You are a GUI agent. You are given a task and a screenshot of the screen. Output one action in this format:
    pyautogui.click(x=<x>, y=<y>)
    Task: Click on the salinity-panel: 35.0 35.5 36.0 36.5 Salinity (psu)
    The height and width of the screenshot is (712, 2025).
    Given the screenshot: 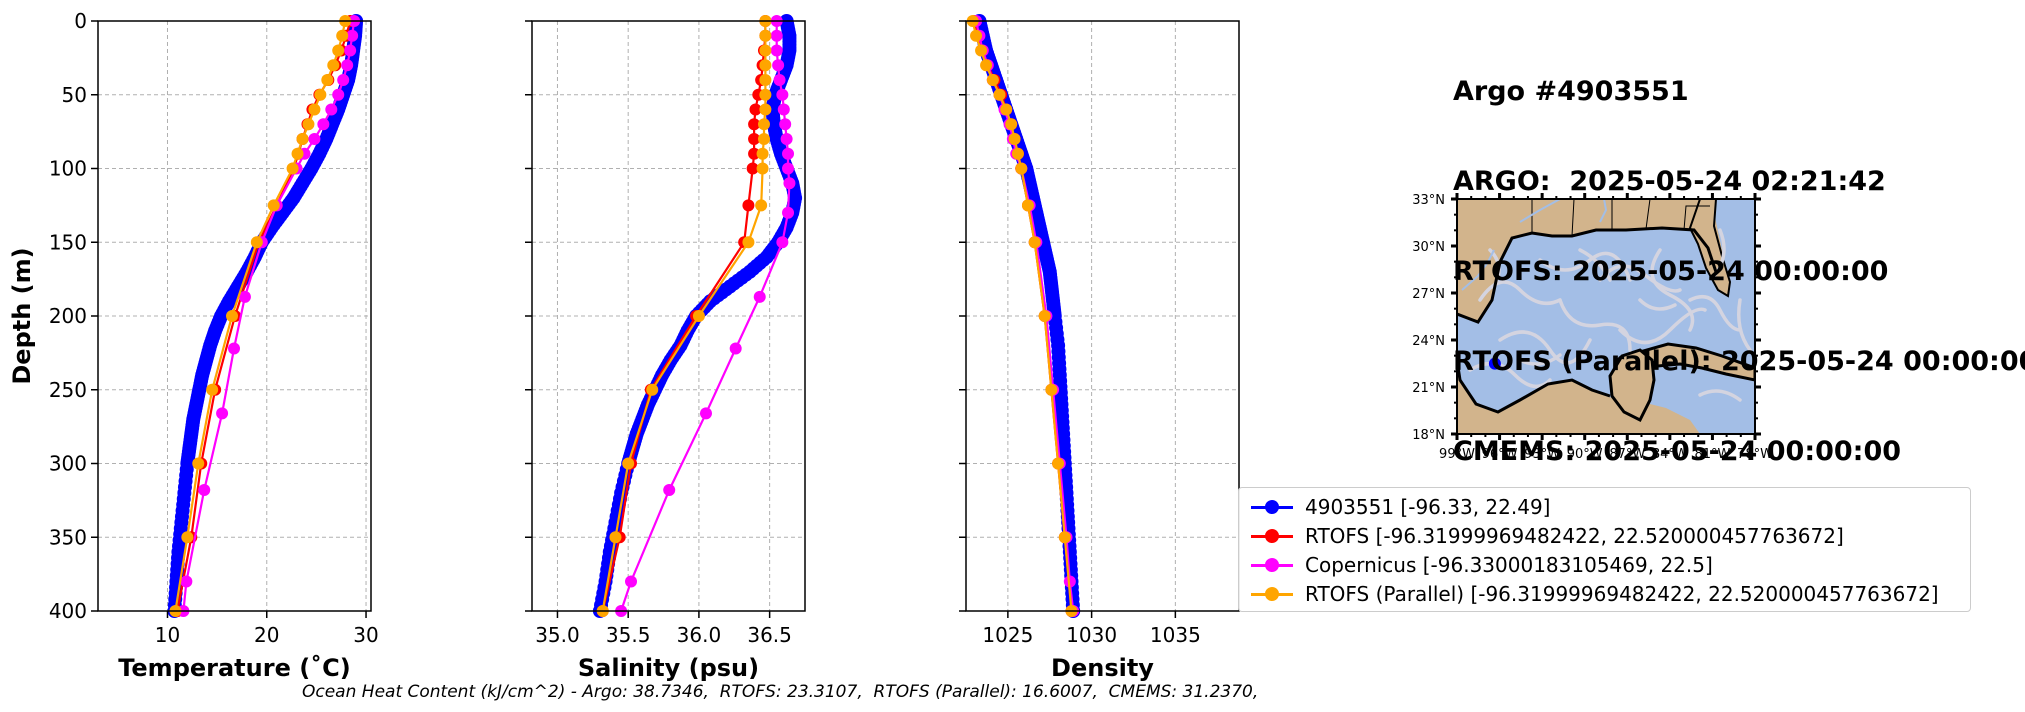 What is the action you would take?
    pyautogui.click(x=665, y=348)
    